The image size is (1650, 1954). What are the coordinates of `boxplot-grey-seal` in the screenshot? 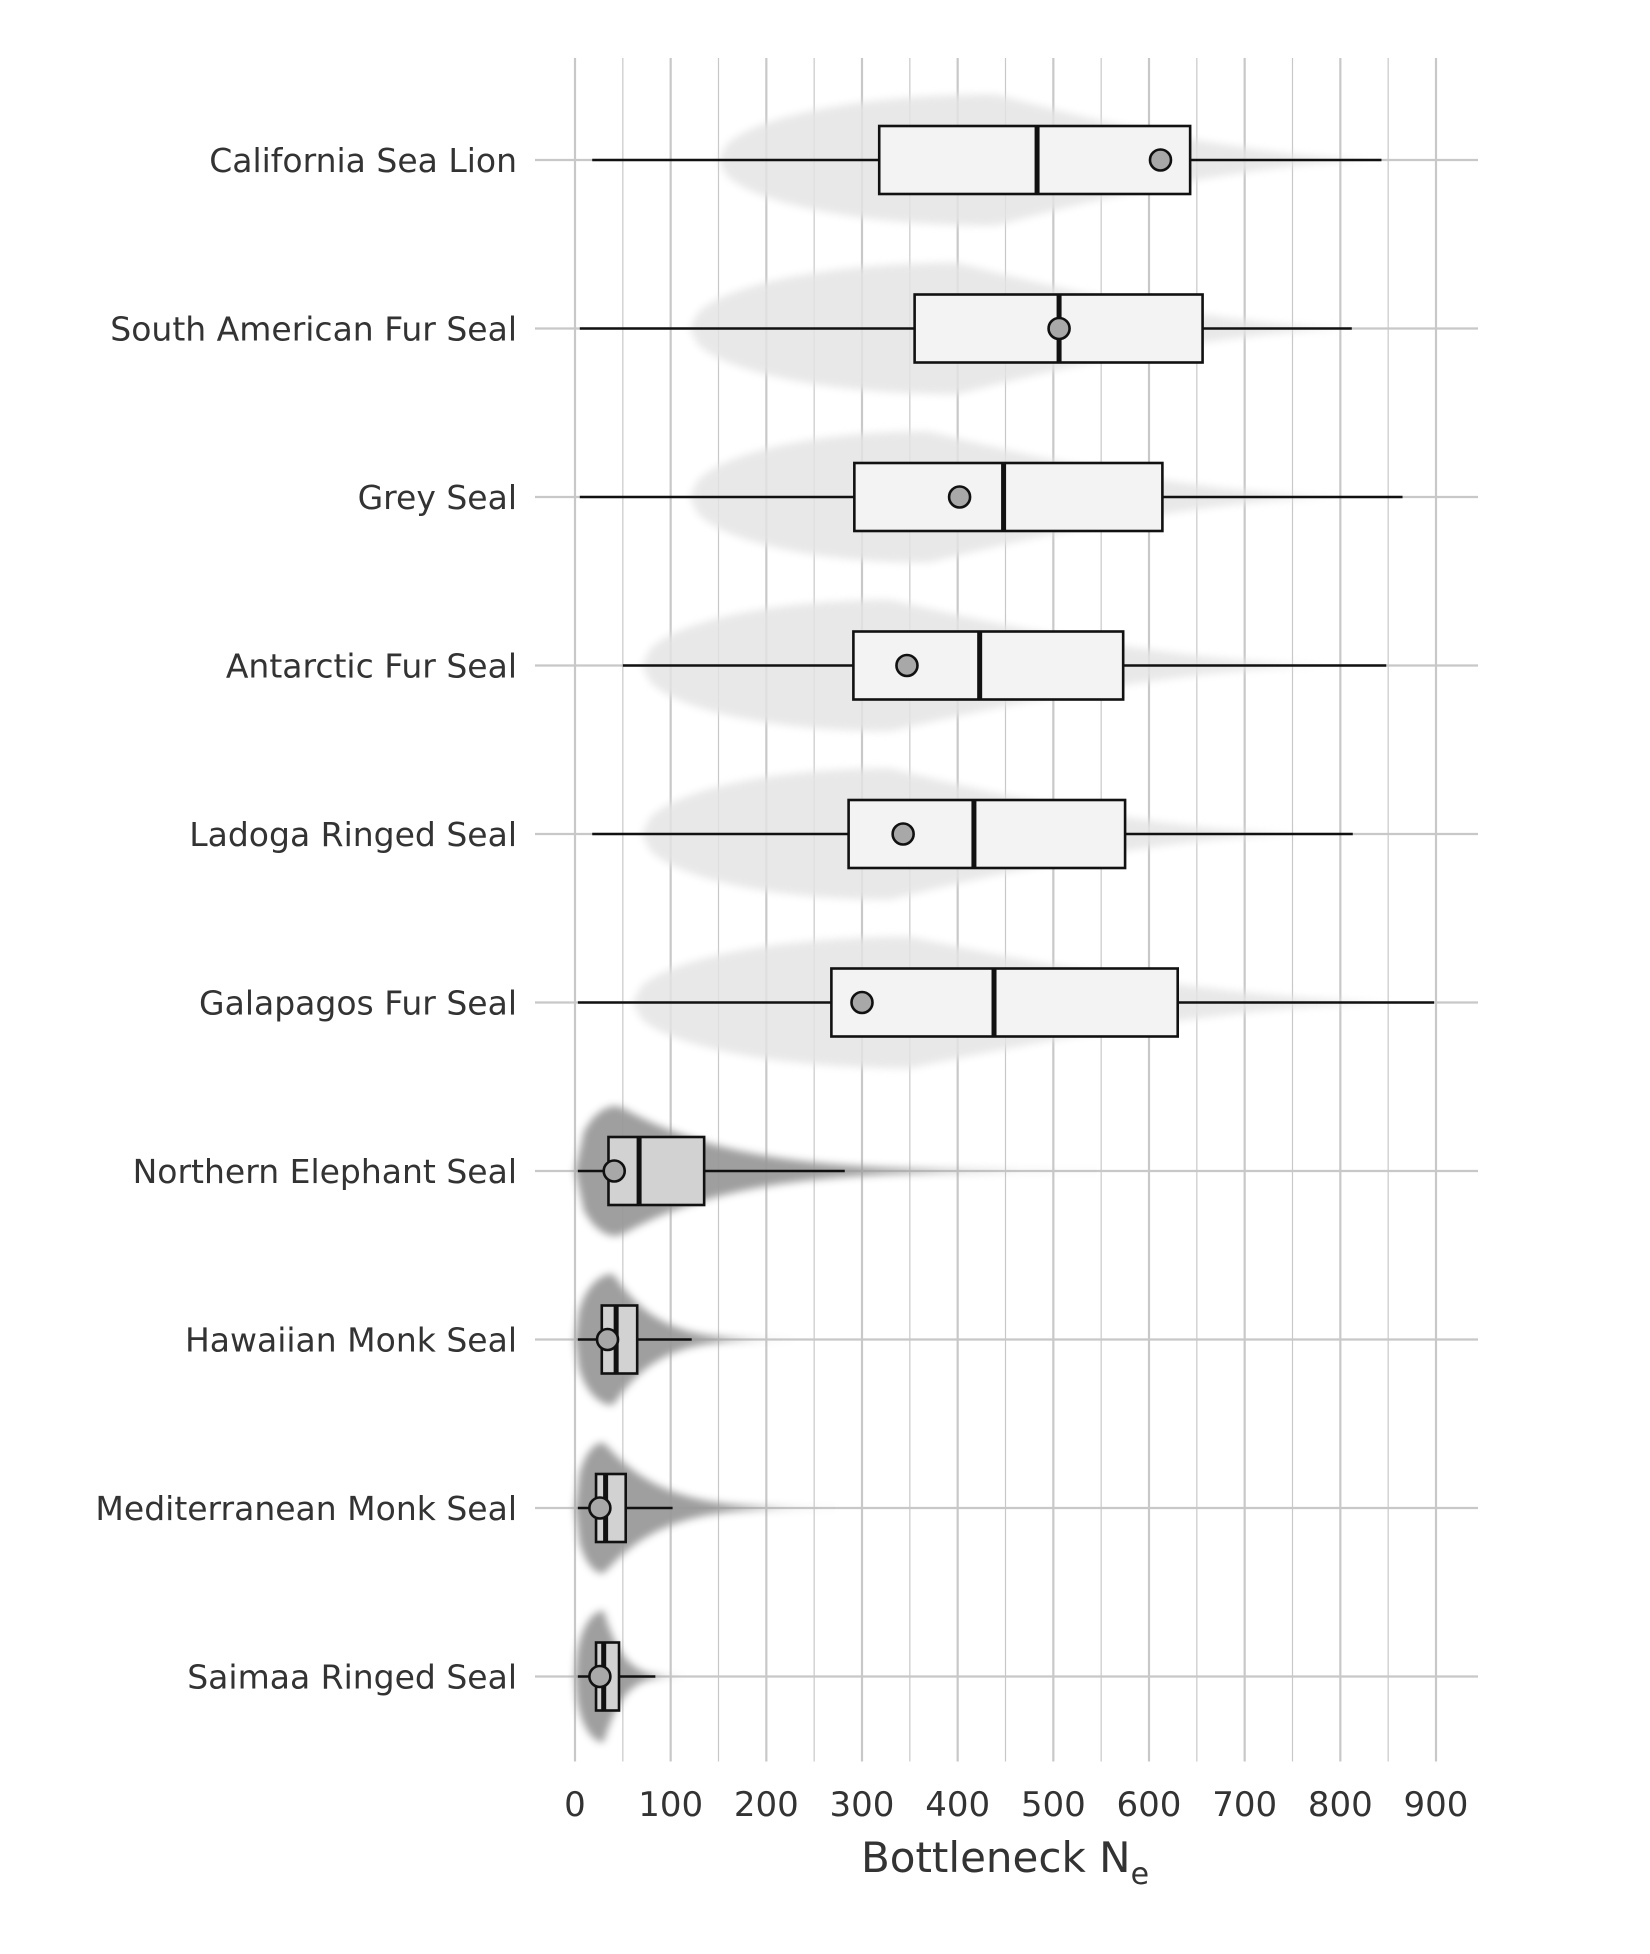 It's located at (991, 497).